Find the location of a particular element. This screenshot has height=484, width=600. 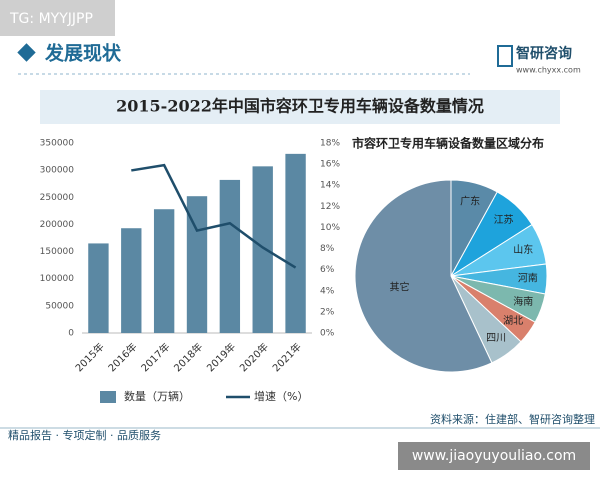

legend-label: 数量（万辆） is located at coordinates (157, 396).